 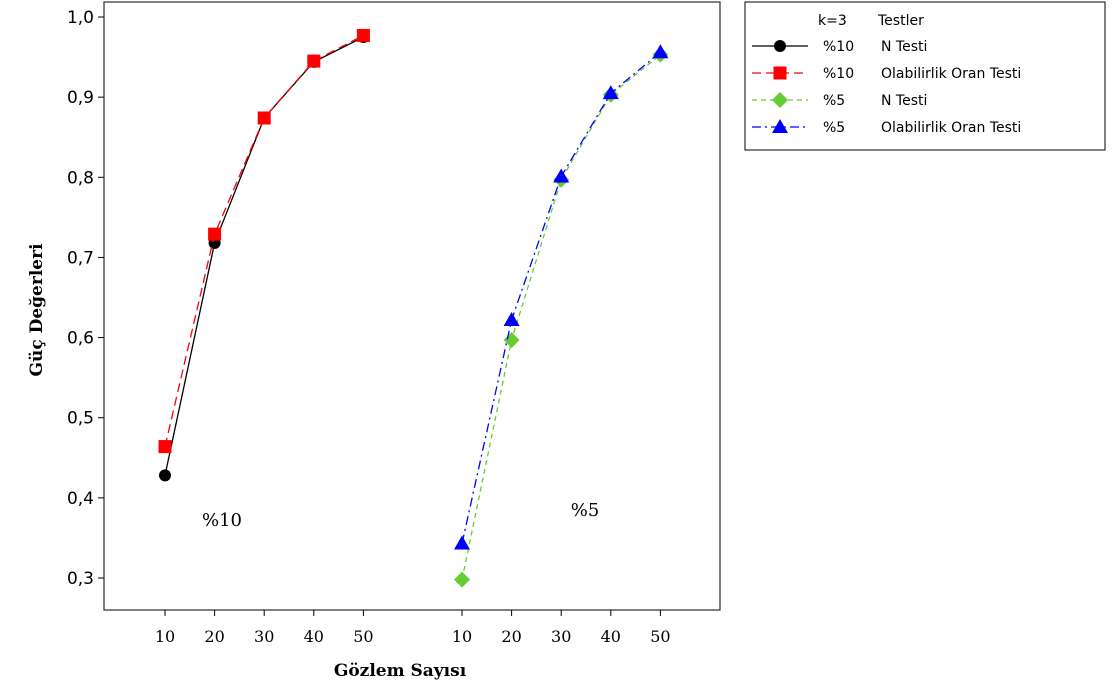 What do you see at coordinates (400, 671) in the screenshot?
I see `x-axis-title: Gözlem Sayısı` at bounding box center [400, 671].